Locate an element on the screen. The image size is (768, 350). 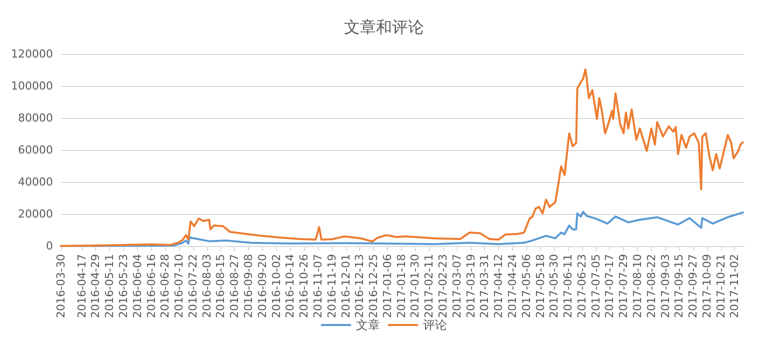
x-tick-label: 2017-07-17 is located at coordinates (609, 286).